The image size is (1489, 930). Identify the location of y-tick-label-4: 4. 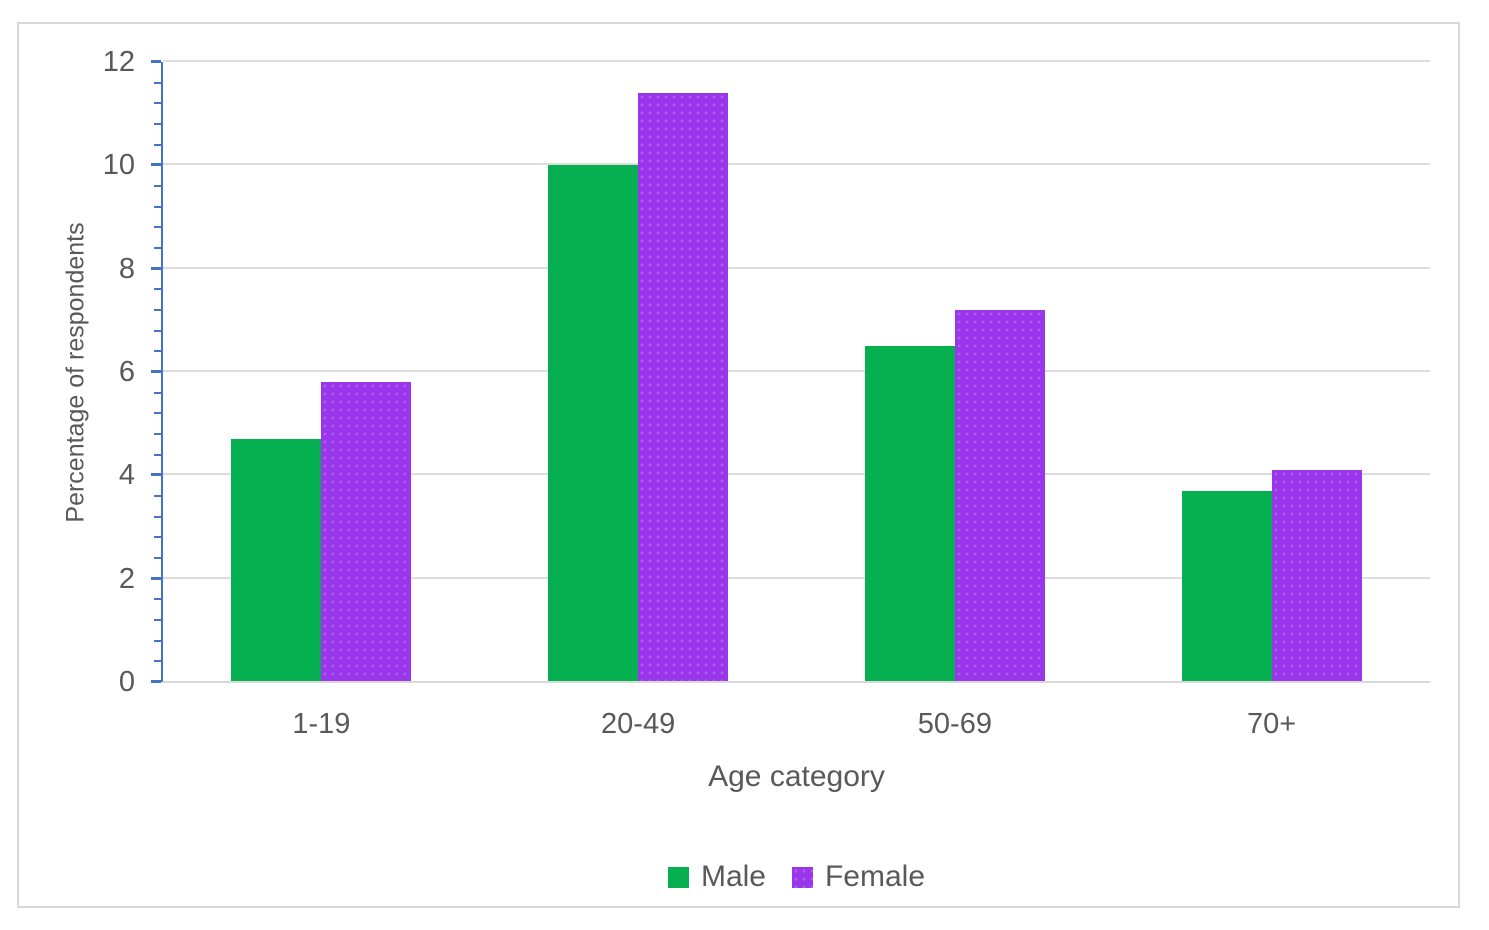
(126, 475).